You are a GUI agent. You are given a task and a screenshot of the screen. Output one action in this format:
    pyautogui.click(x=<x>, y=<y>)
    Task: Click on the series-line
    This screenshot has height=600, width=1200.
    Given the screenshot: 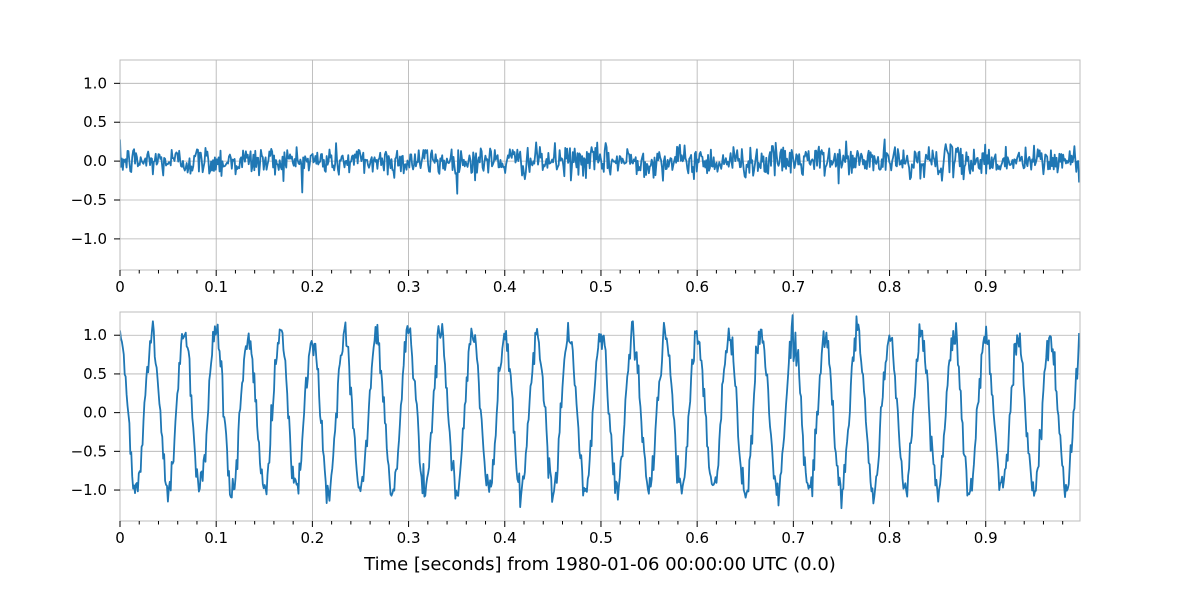 What is the action you would take?
    pyautogui.click(x=600, y=166)
    